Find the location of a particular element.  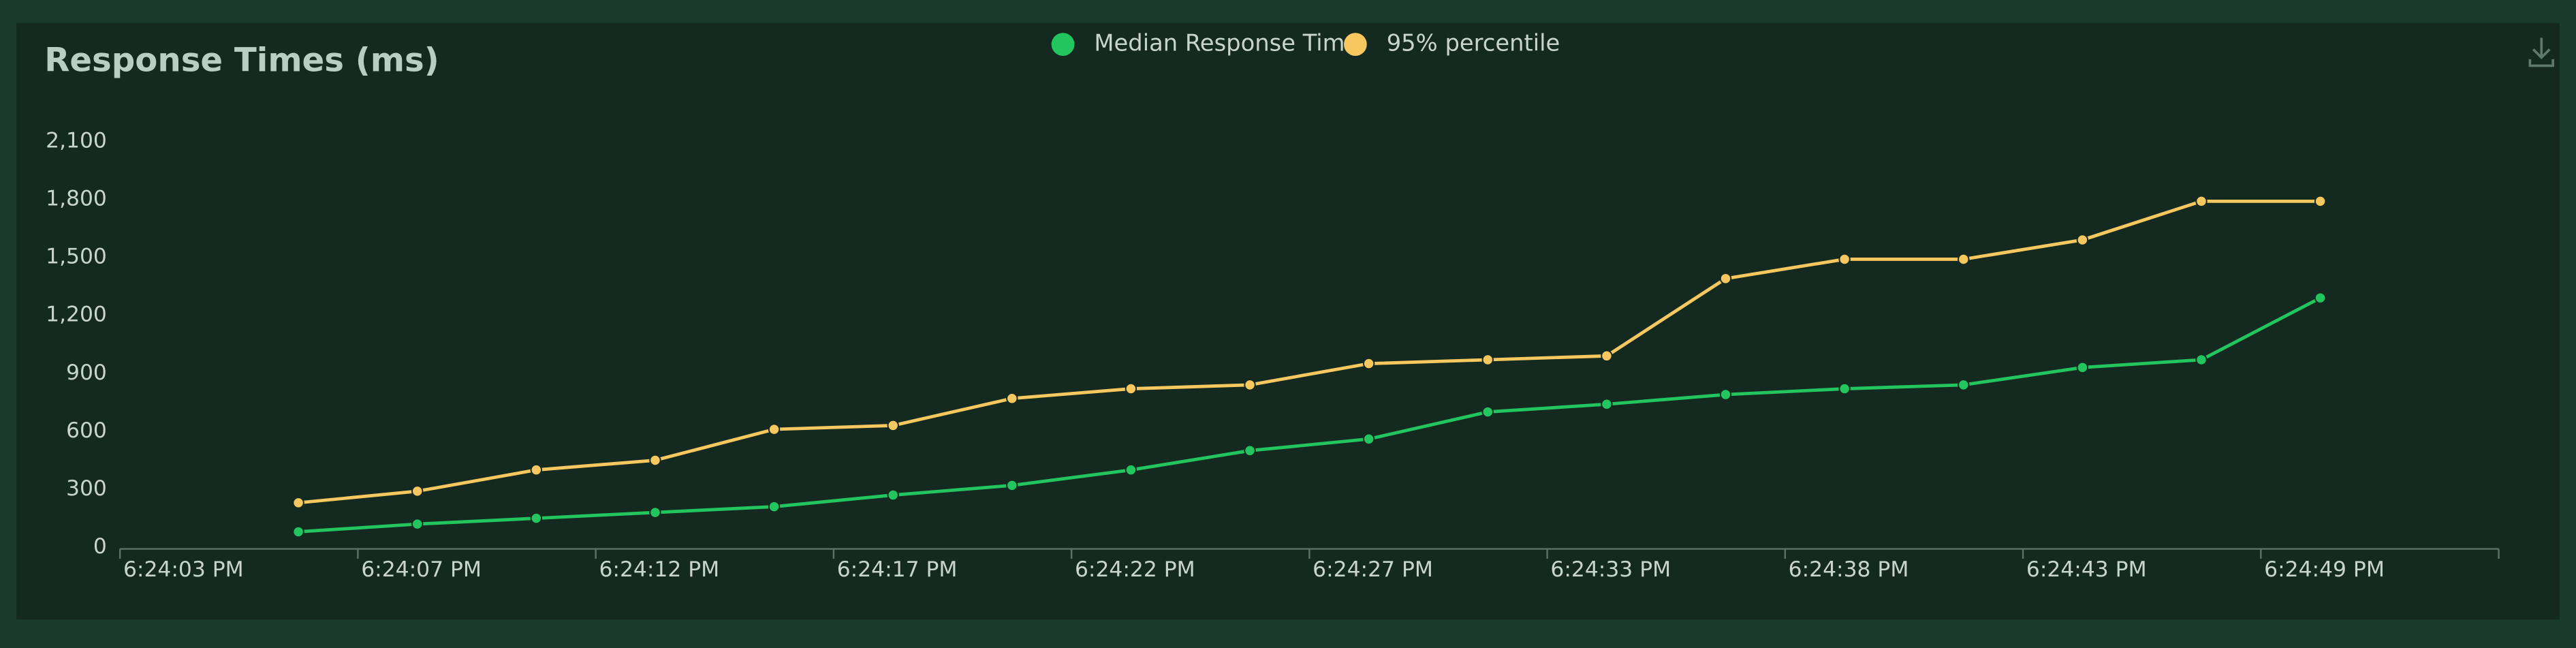

y-tick-label: 2,100 is located at coordinates (76, 140).